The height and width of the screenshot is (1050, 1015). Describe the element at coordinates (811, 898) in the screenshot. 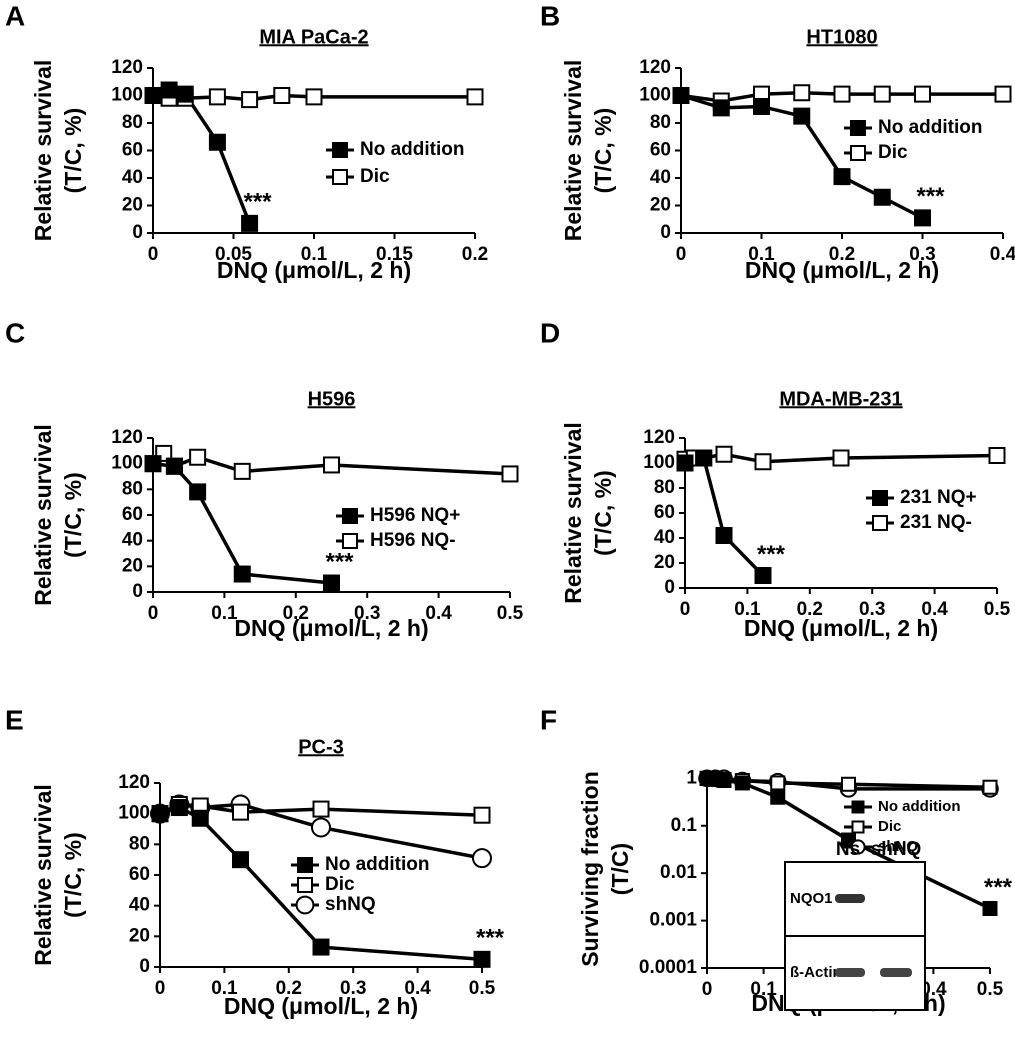

I see `inset-row: NQO1` at that location.